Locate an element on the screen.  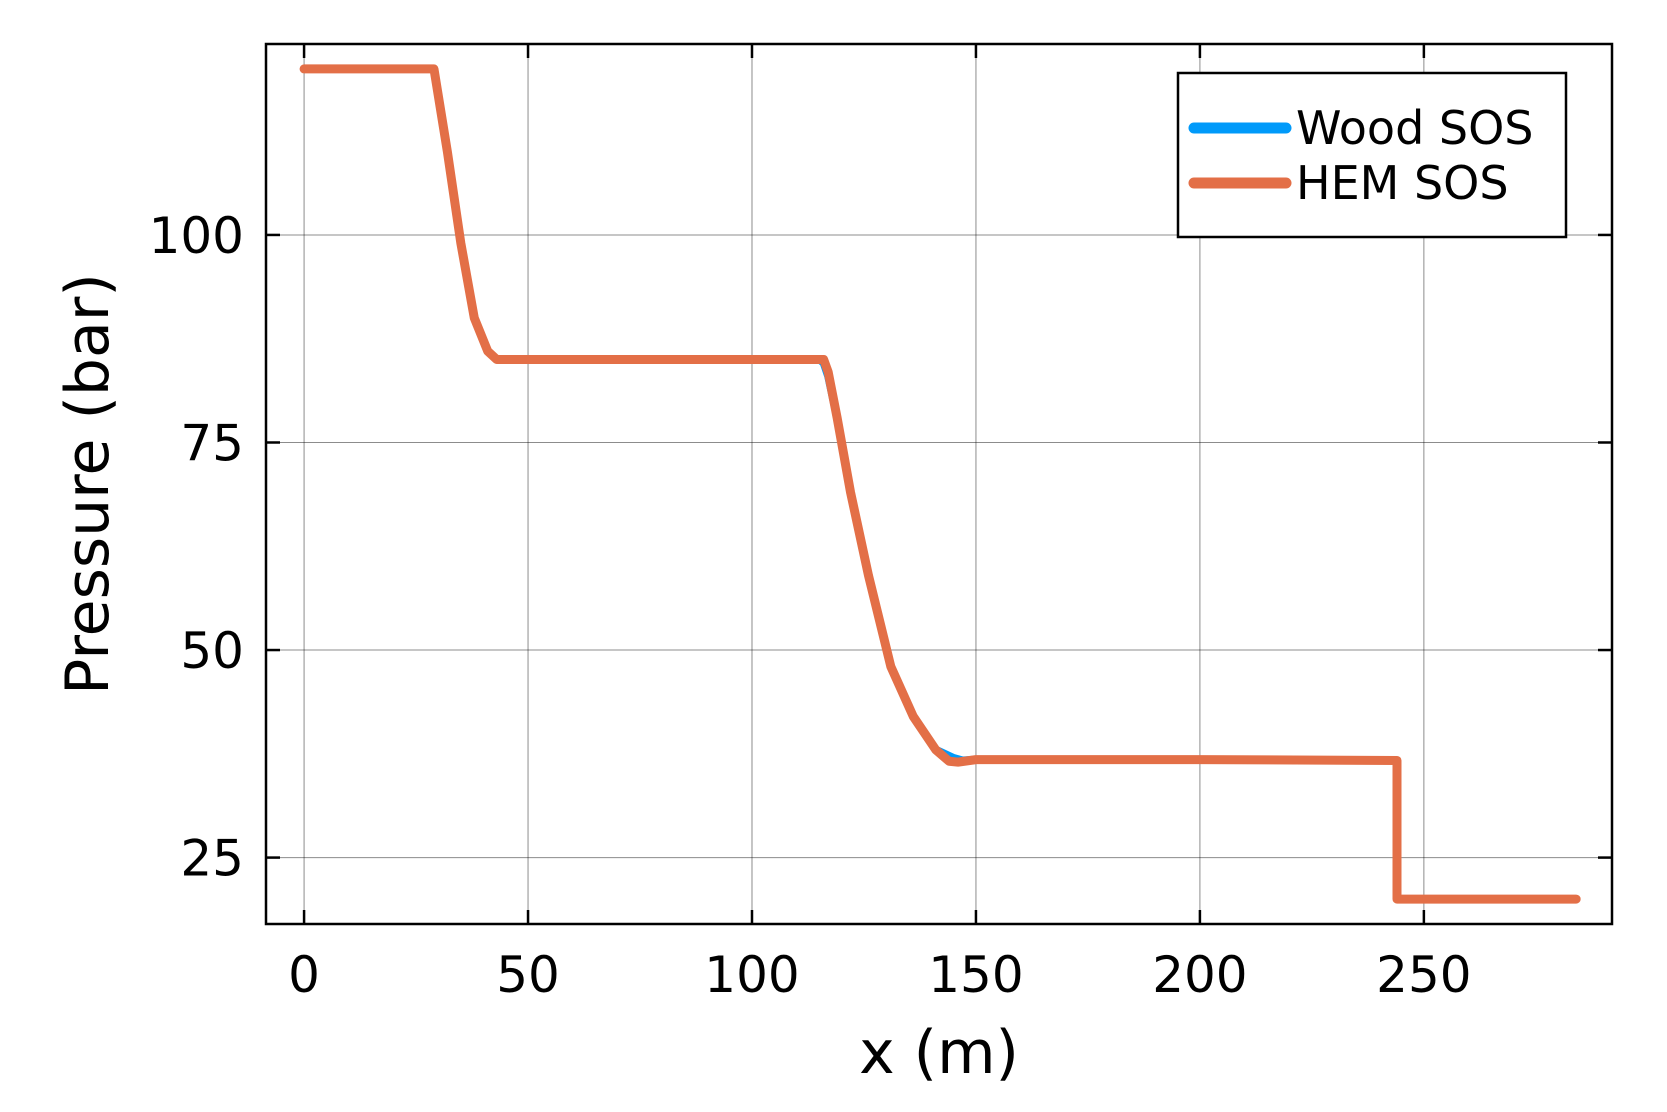
legend-label: Wood SOS is located at coordinates (1415, 128).